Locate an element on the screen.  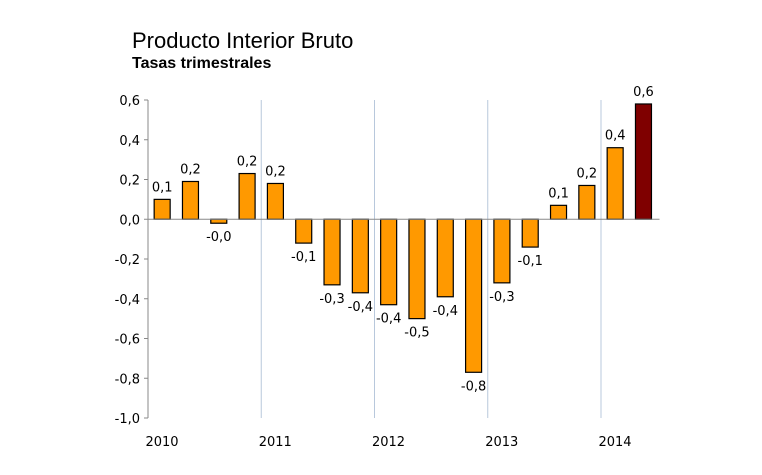
y-tick-label: -0,6 is located at coordinates (127, 340).